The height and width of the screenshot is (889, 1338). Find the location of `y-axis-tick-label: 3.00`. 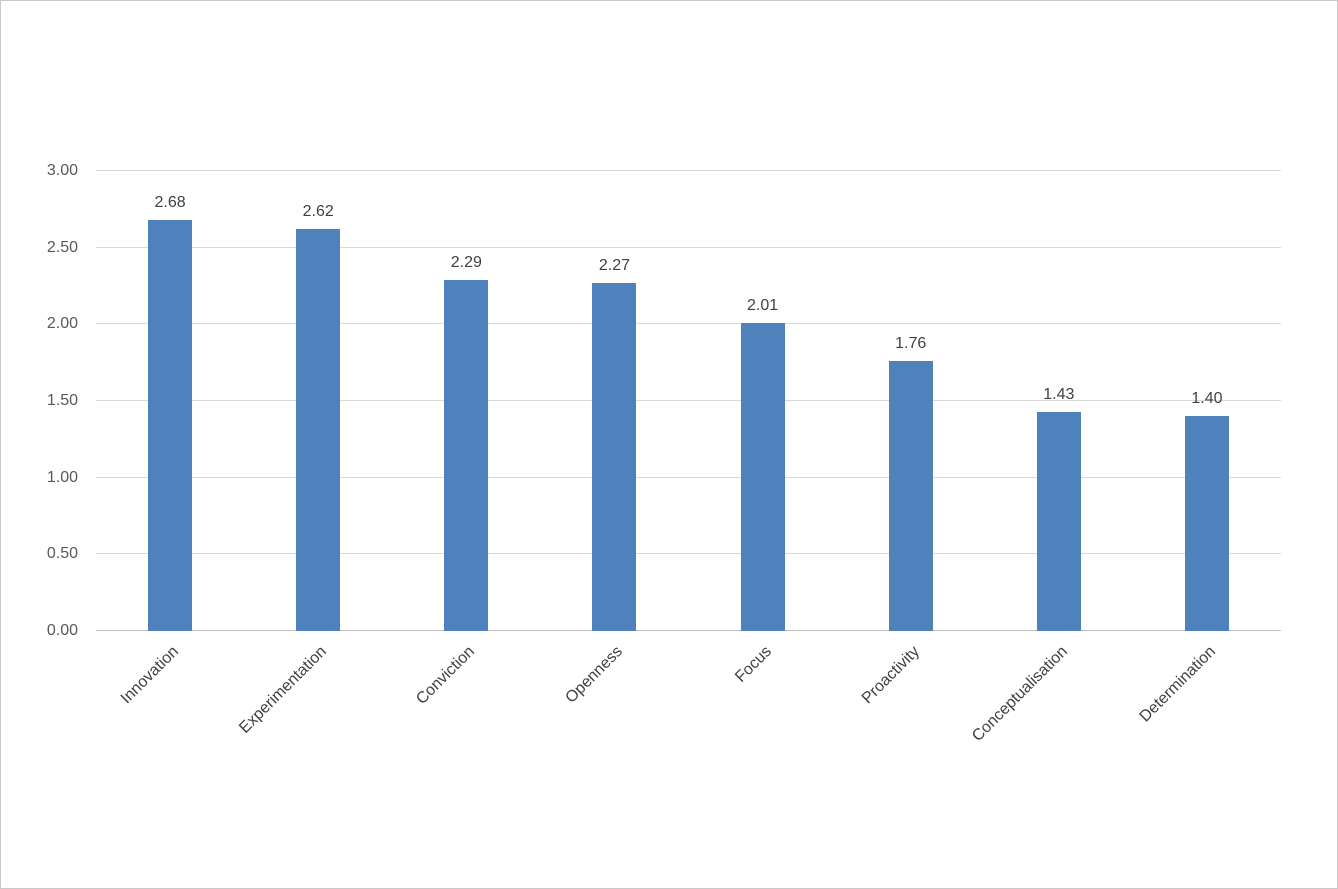

y-axis-tick-label: 3.00 is located at coordinates (62, 170).